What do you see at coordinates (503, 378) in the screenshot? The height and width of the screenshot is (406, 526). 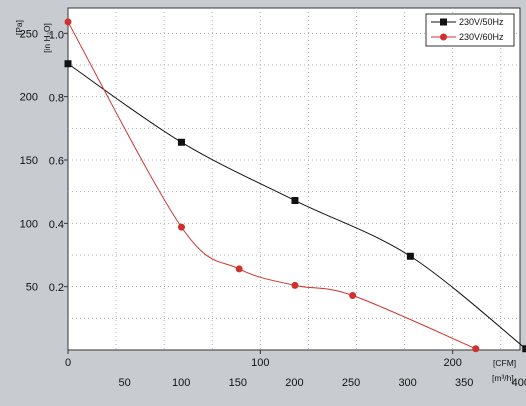 I see `x-axis-unit-m3h: [m³/h]` at bounding box center [503, 378].